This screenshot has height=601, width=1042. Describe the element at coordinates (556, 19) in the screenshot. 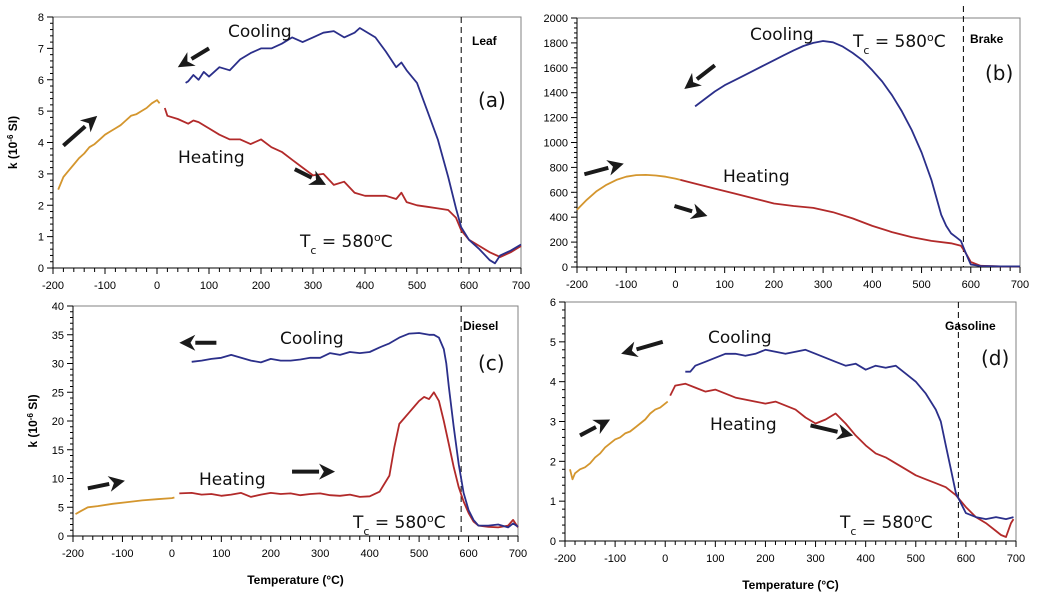

I see `y-tick-label: 2000` at that location.